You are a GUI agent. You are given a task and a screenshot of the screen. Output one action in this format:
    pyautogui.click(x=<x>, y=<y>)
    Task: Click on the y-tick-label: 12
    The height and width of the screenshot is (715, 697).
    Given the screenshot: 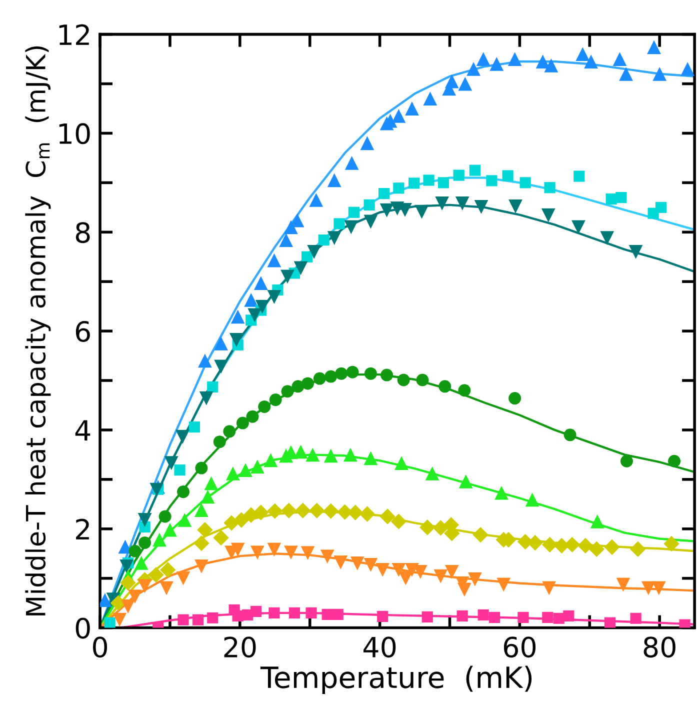 What is the action you would take?
    pyautogui.click(x=74, y=34)
    